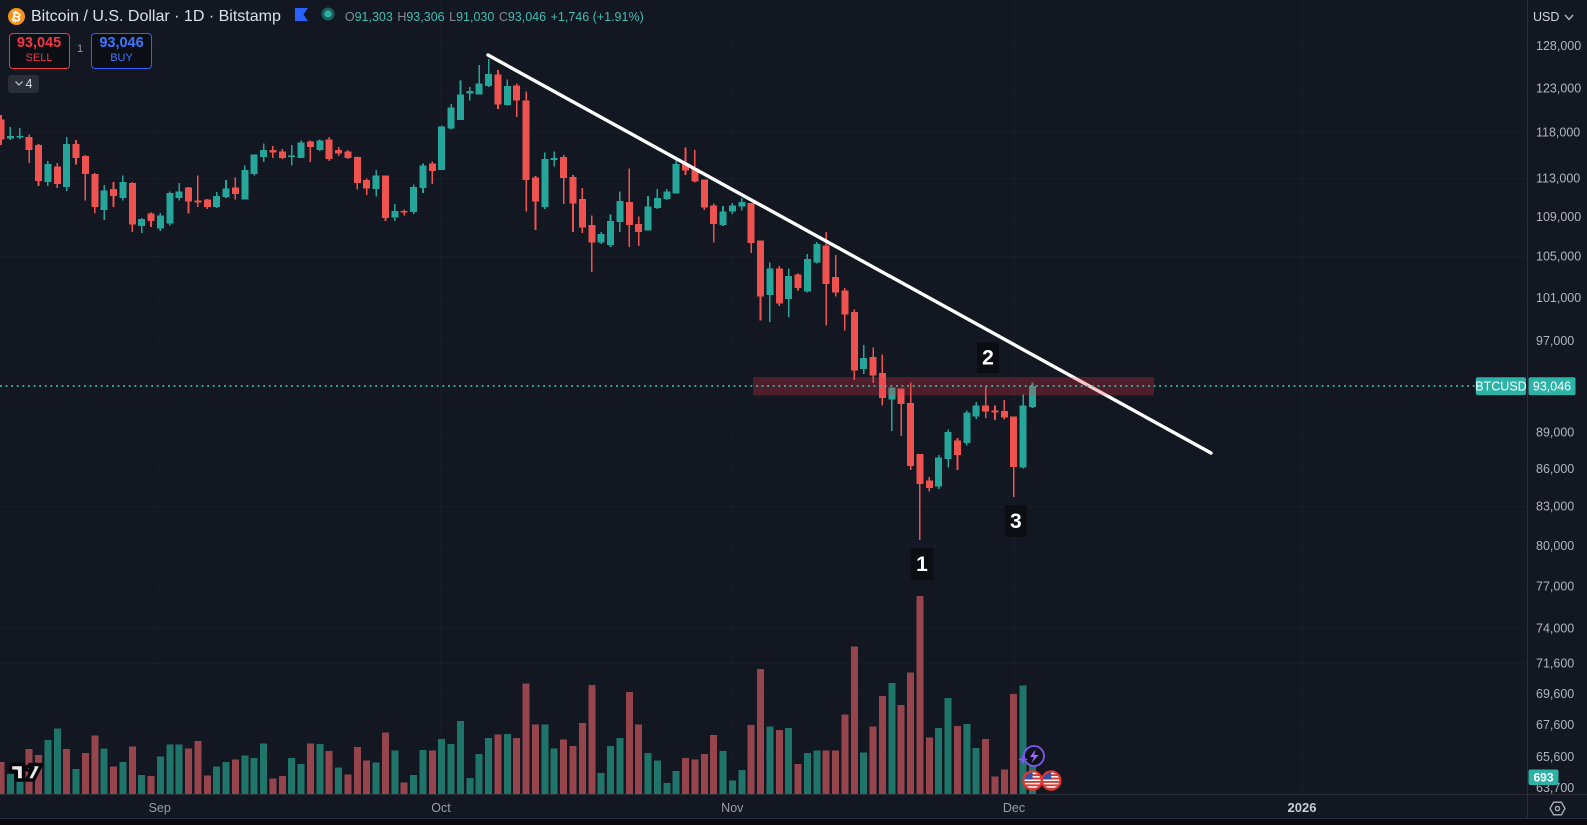 This screenshot has width=1587, height=825. Describe the element at coordinates (988, 358) in the screenshot. I see `svg-text: 2` at that location.